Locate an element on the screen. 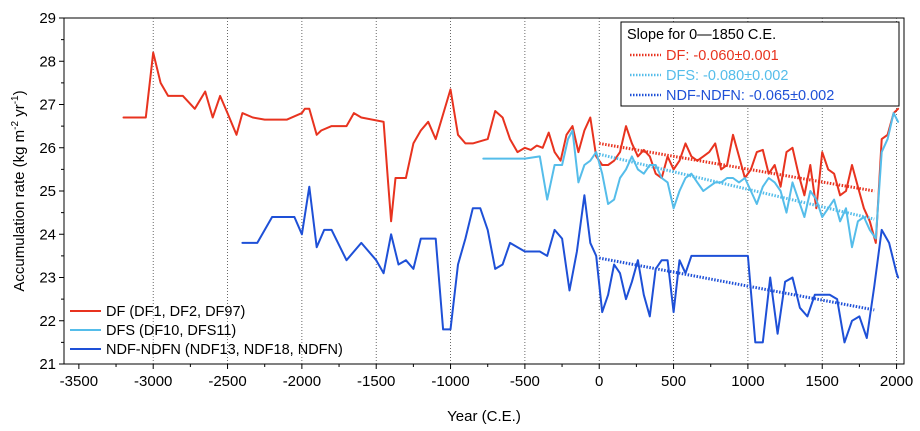 Image resolution: width=920 pixels, height=431 pixels. y-axis-title-end: ) is located at coordinates (19, 92).